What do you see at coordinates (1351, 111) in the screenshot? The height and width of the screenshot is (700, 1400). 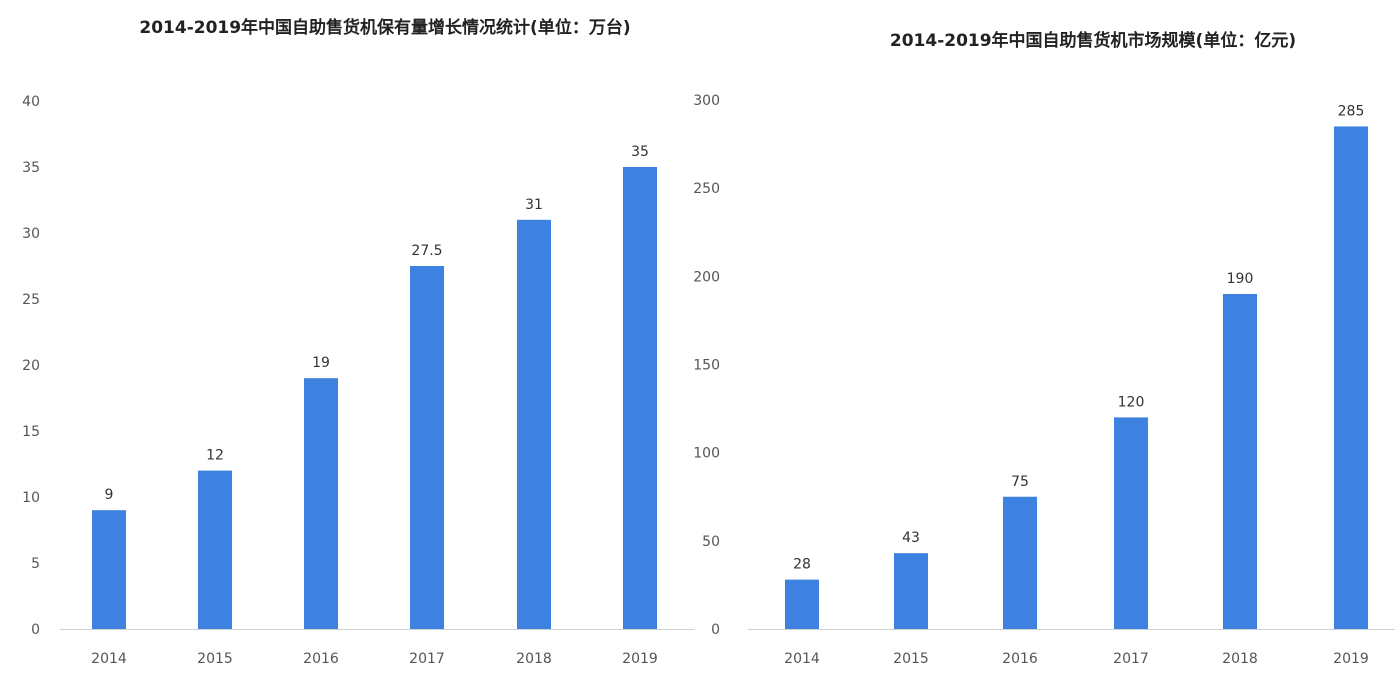 I see `data-label: 285` at bounding box center [1351, 111].